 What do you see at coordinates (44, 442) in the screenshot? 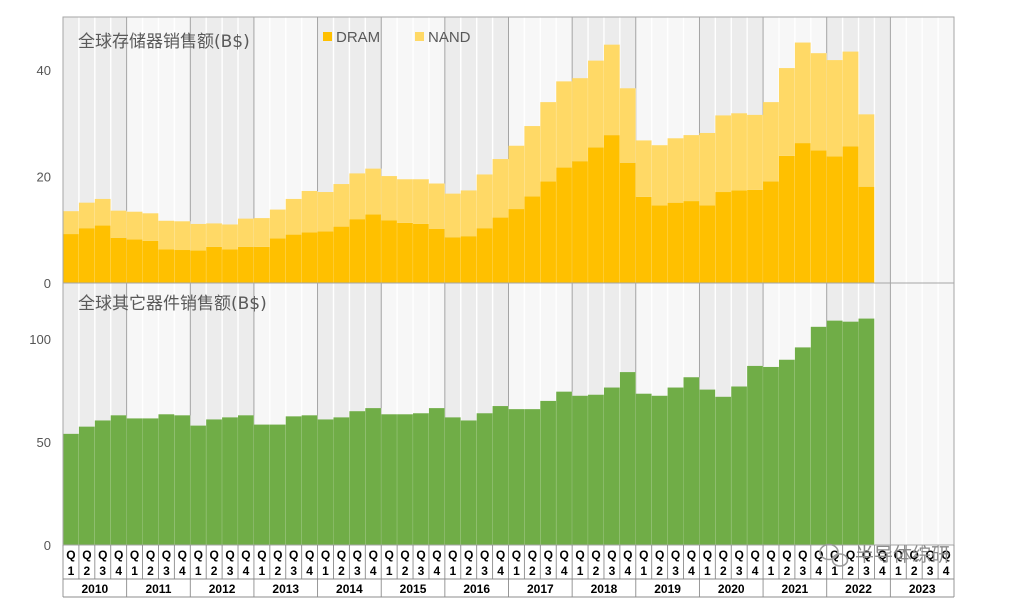
I see `other-y-tick: 50` at bounding box center [44, 442].